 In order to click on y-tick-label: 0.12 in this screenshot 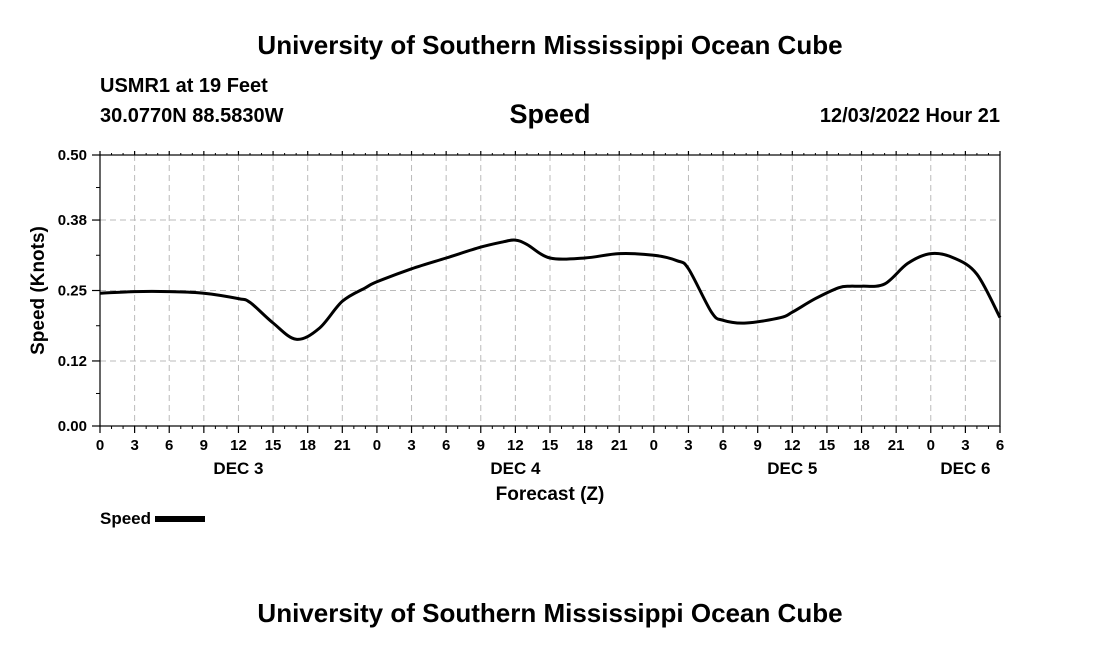, I will do `click(72, 361)`.